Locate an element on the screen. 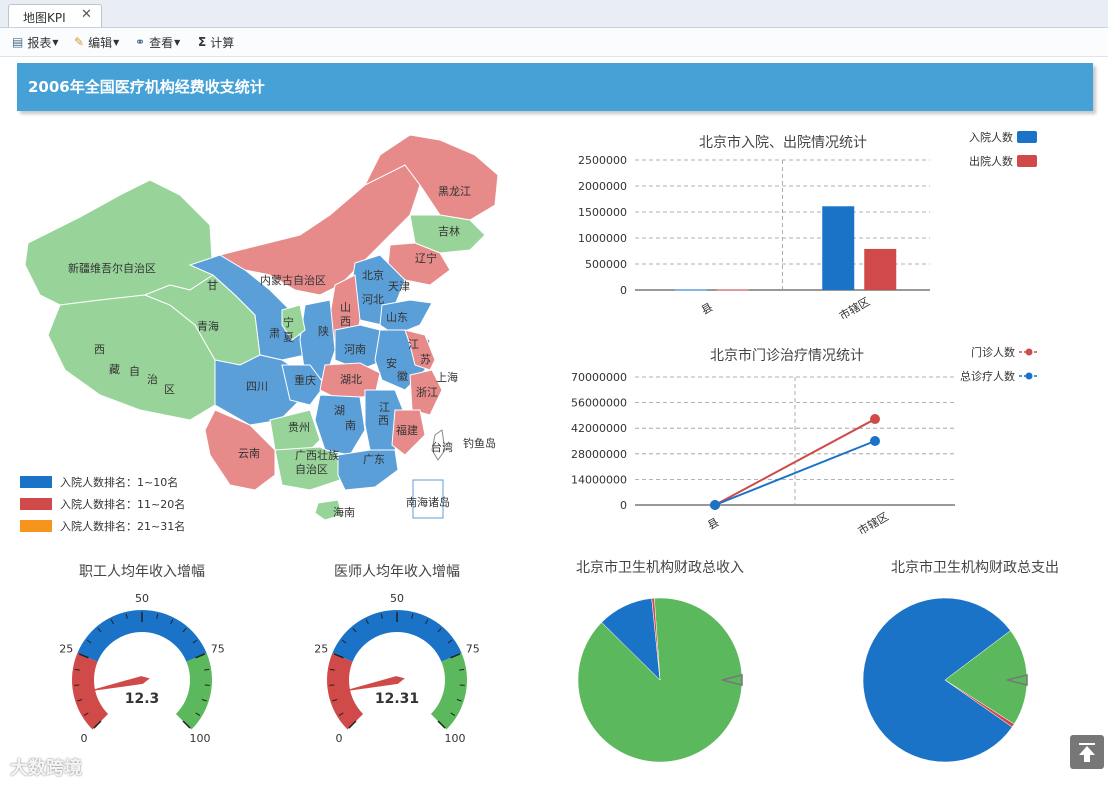 The image size is (1108, 789). map-region-shandong is located at coordinates (406, 317).